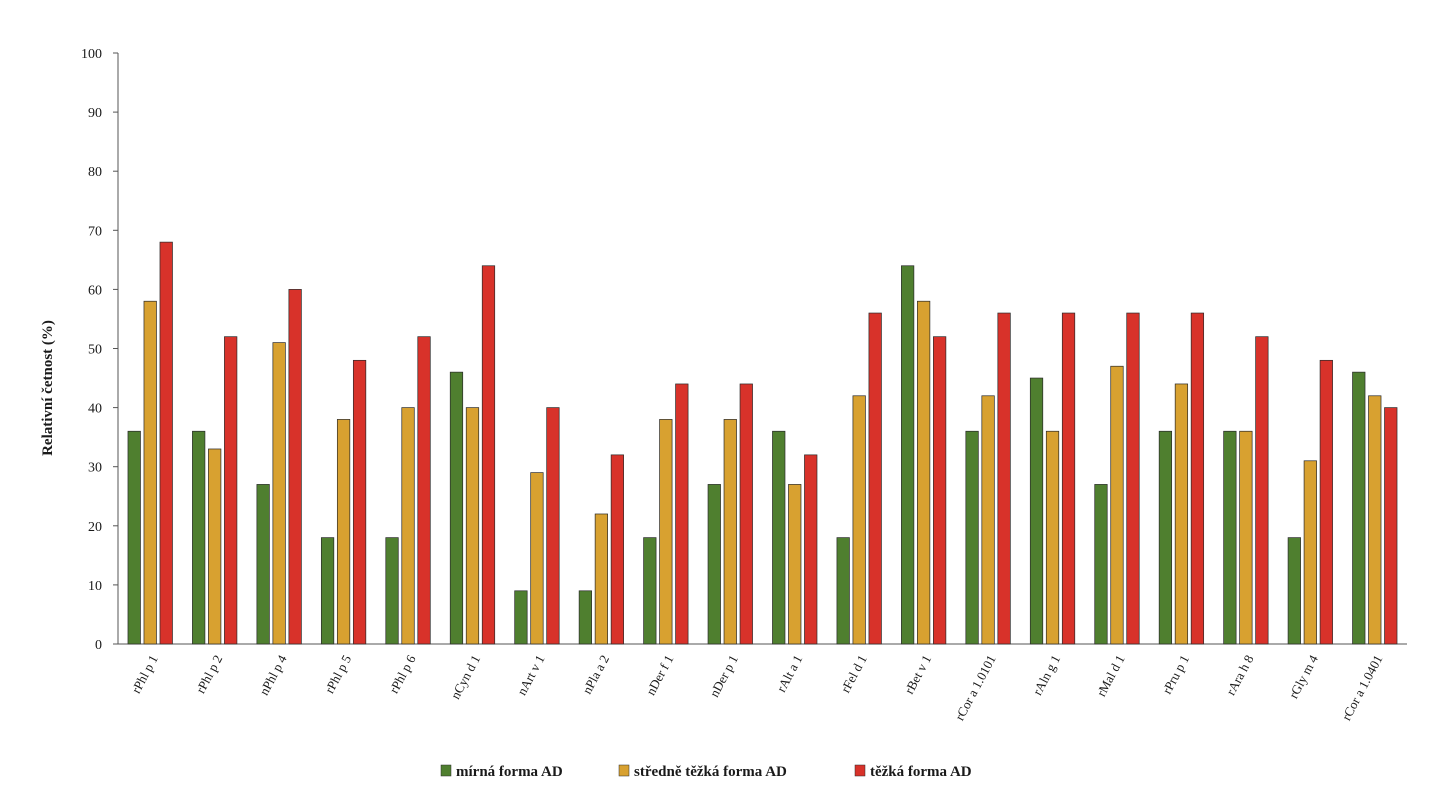  What do you see at coordinates (723, 675) in the screenshot?
I see `x-tick-label: nDer p 1` at bounding box center [723, 675].